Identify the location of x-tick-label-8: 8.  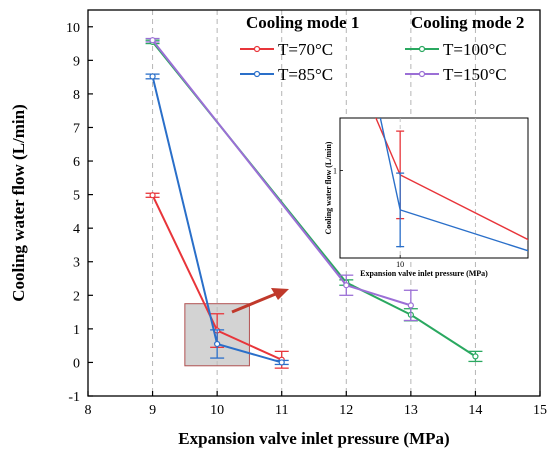
(88, 410).